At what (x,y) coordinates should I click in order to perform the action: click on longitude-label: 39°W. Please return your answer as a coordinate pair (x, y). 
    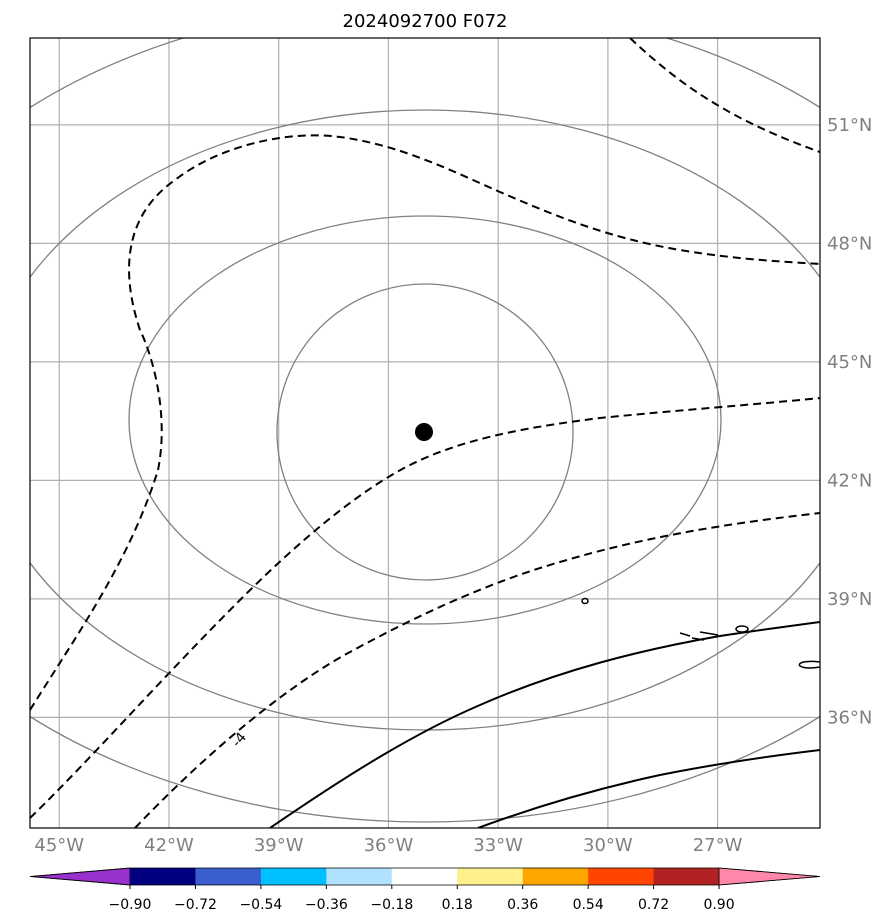
    Looking at the image, I should click on (279, 845).